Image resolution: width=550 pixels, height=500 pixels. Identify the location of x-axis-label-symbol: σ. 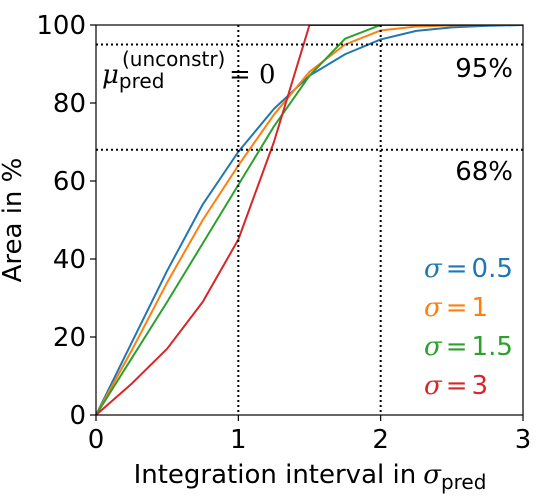
(432, 475).